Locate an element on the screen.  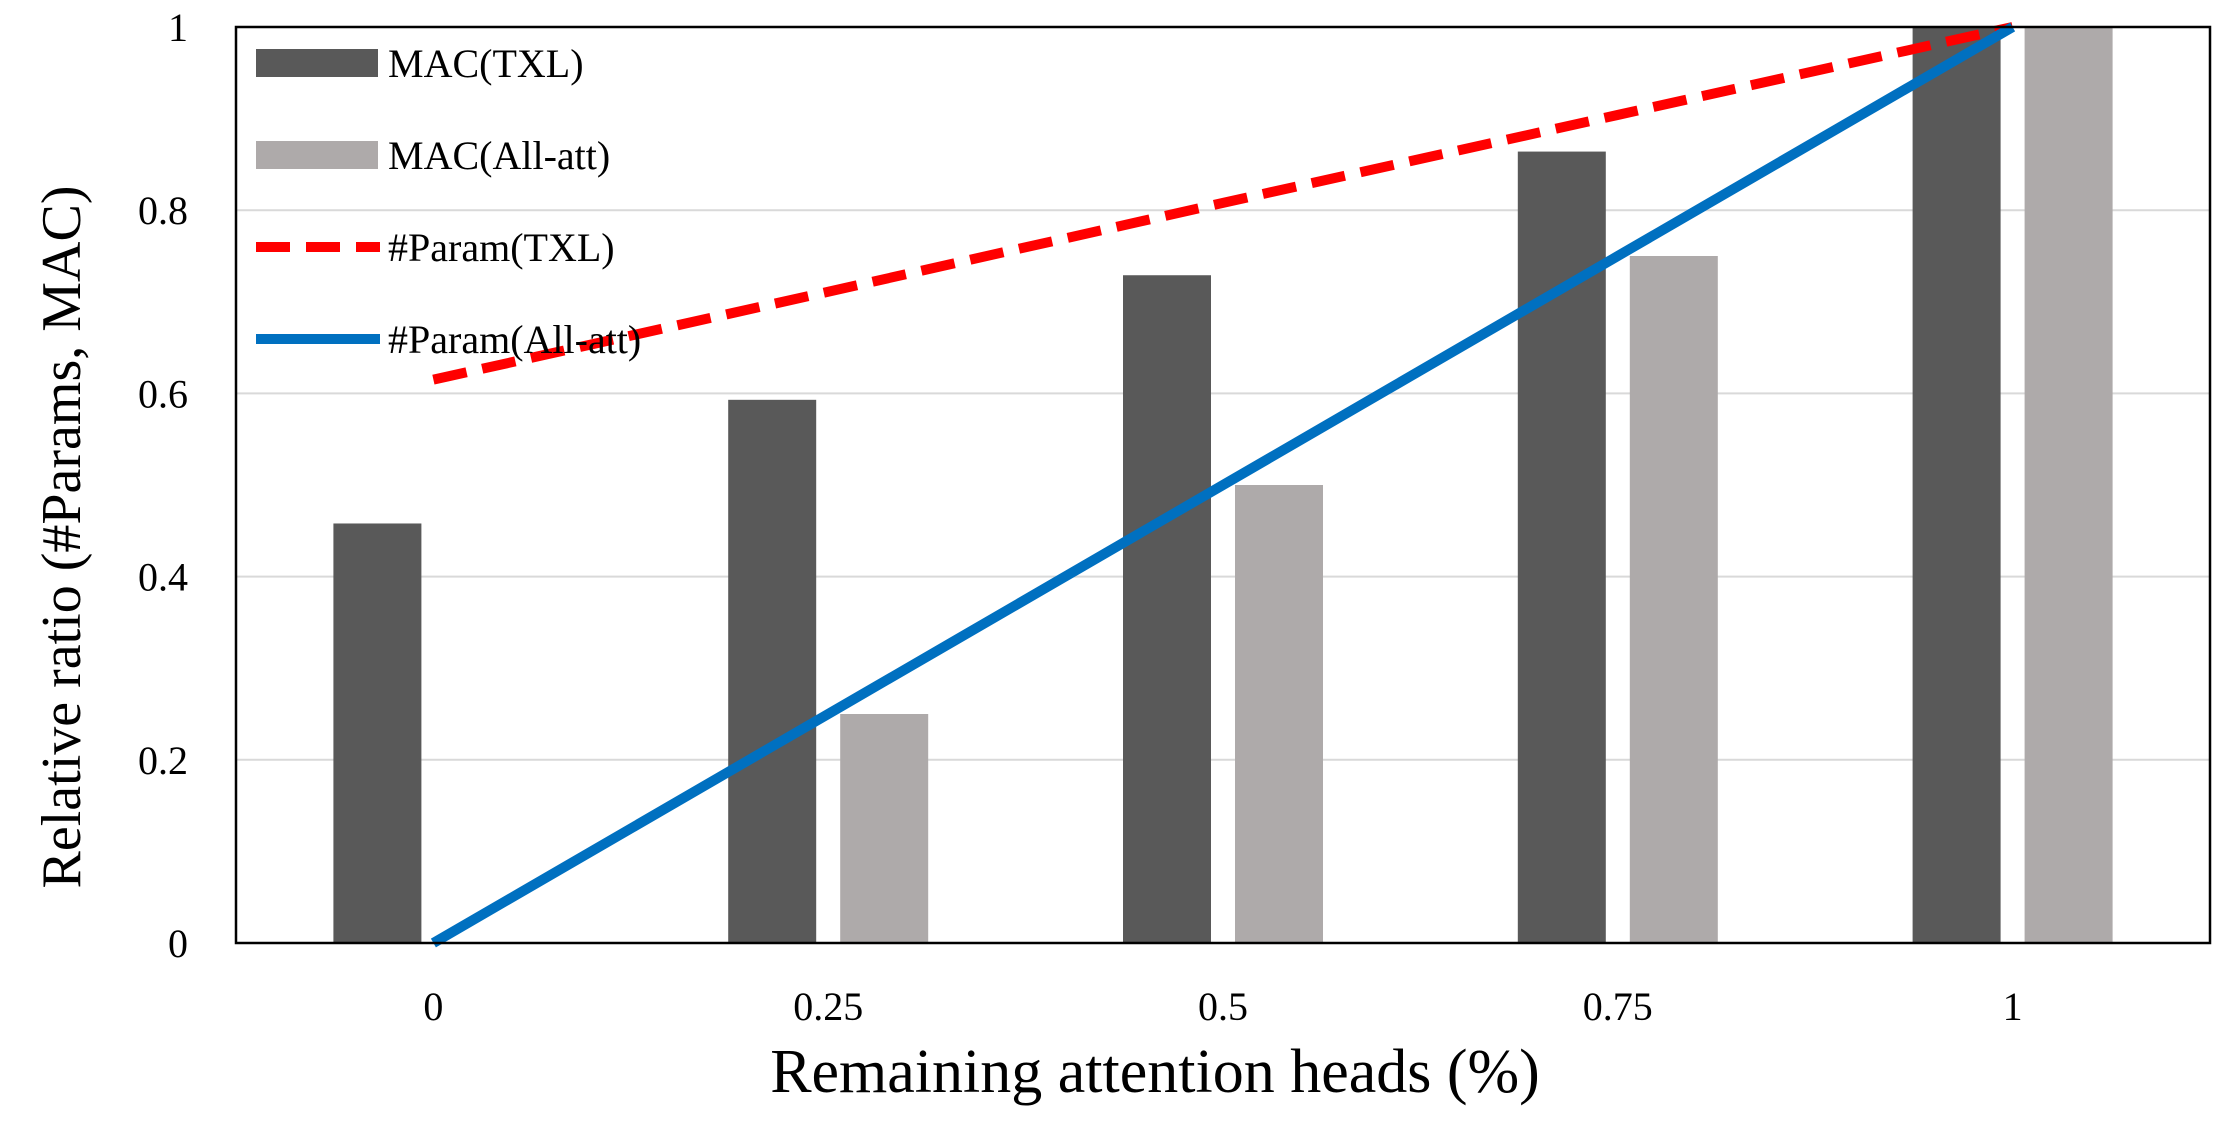
y-tick-label: 0.6 is located at coordinates (163, 393).